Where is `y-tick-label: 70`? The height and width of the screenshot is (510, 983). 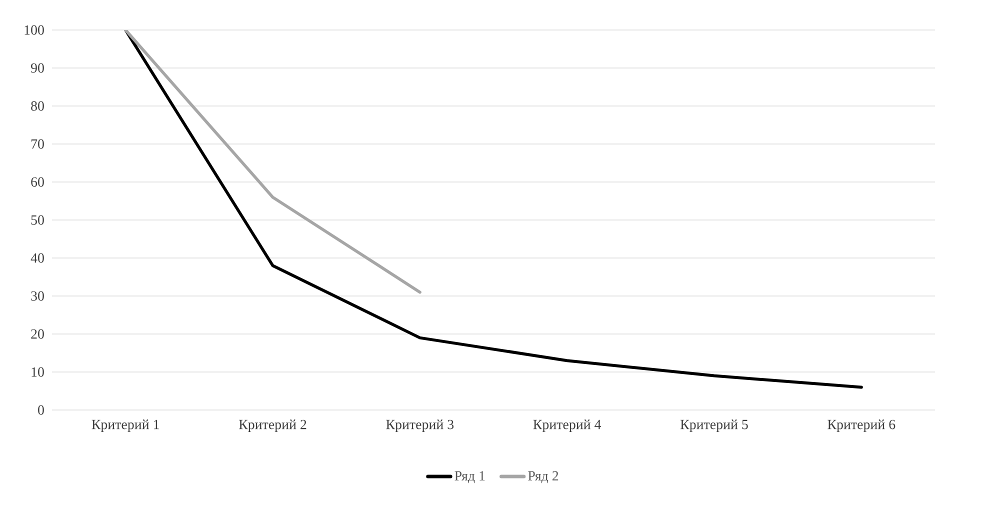 y-tick-label: 70 is located at coordinates (37, 144).